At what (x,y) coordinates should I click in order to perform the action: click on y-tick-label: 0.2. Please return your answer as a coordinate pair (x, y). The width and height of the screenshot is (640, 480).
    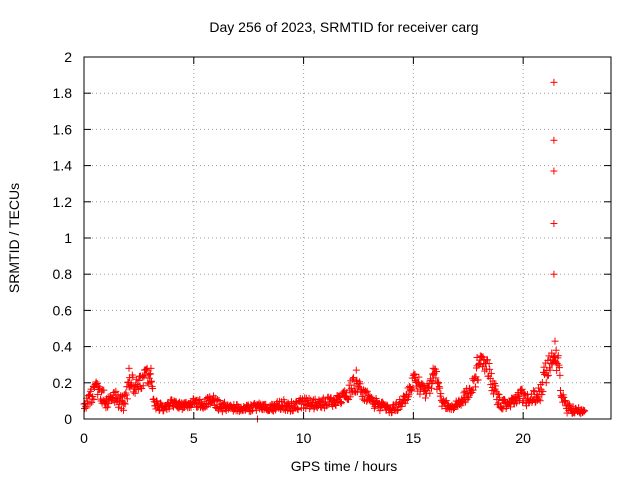
    Looking at the image, I should click on (63, 383).